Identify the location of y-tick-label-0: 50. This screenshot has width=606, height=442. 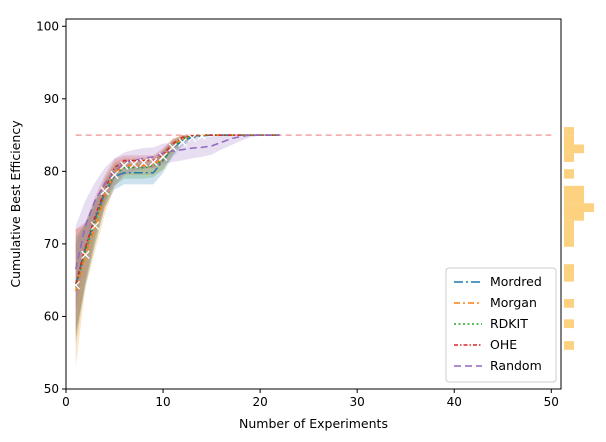
(51, 389).